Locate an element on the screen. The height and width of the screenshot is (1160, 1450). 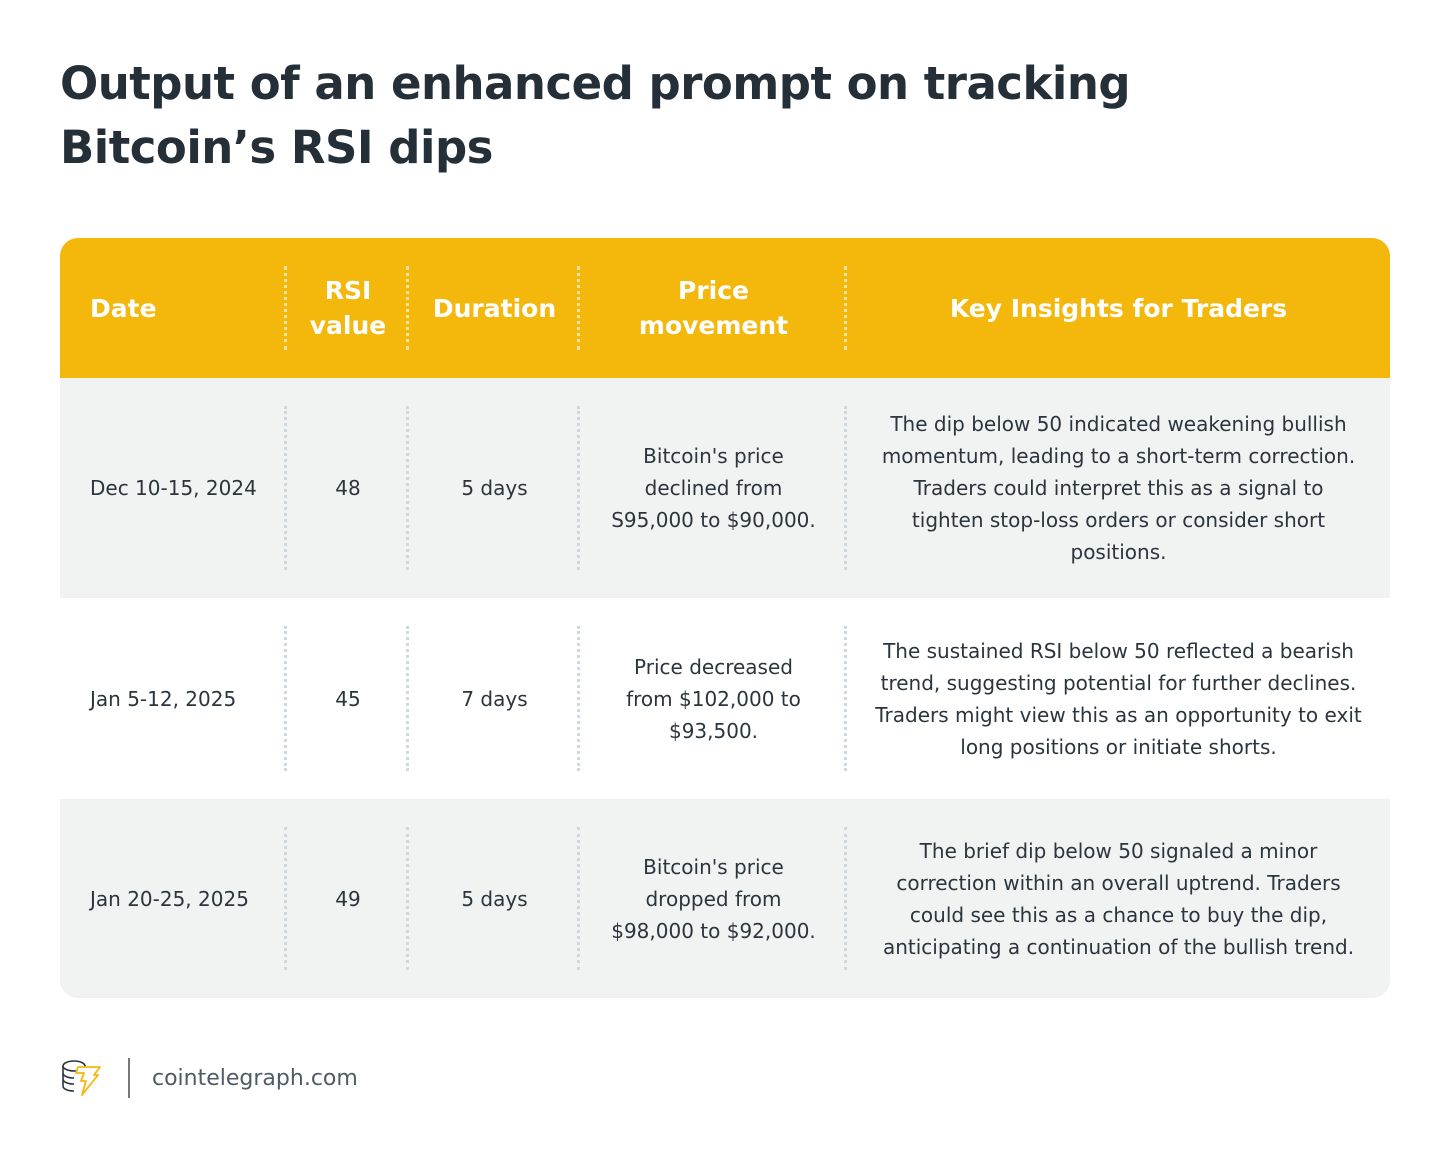
header-date: Date is located at coordinates (173, 308).